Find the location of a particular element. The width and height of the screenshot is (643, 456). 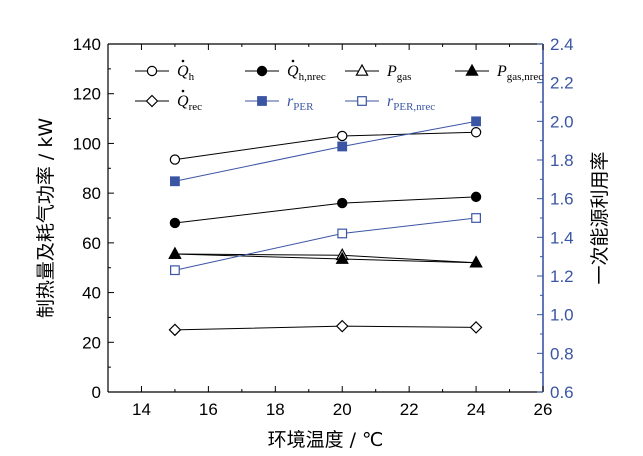

x-tick-label: 24 is located at coordinates (476, 409).